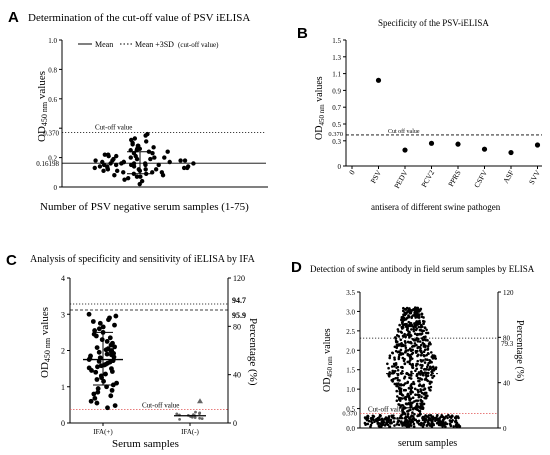 The image size is (550, 455). What do you see at coordinates (302, 33) in the screenshot?
I see `panel-letter-b: B` at bounding box center [302, 33].